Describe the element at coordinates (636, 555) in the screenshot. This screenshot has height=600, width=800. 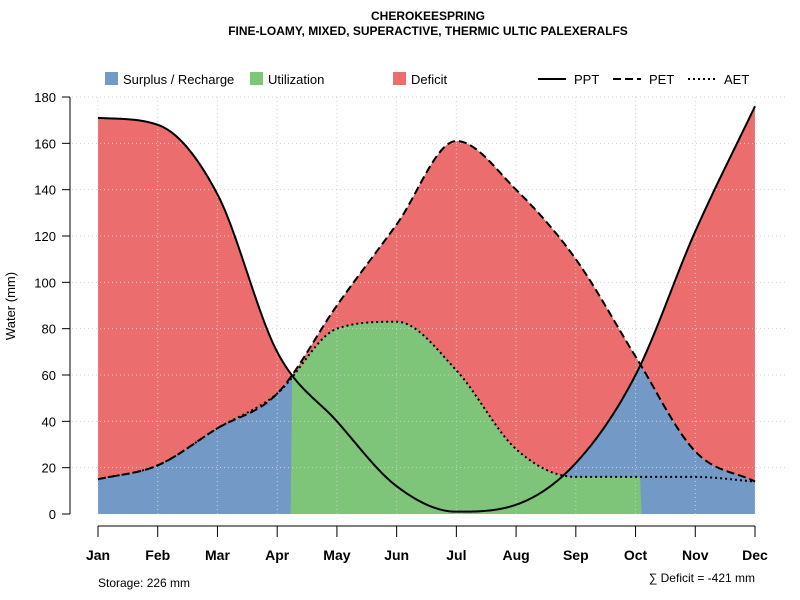
I see `x-tick-label-oct: Oct` at that location.